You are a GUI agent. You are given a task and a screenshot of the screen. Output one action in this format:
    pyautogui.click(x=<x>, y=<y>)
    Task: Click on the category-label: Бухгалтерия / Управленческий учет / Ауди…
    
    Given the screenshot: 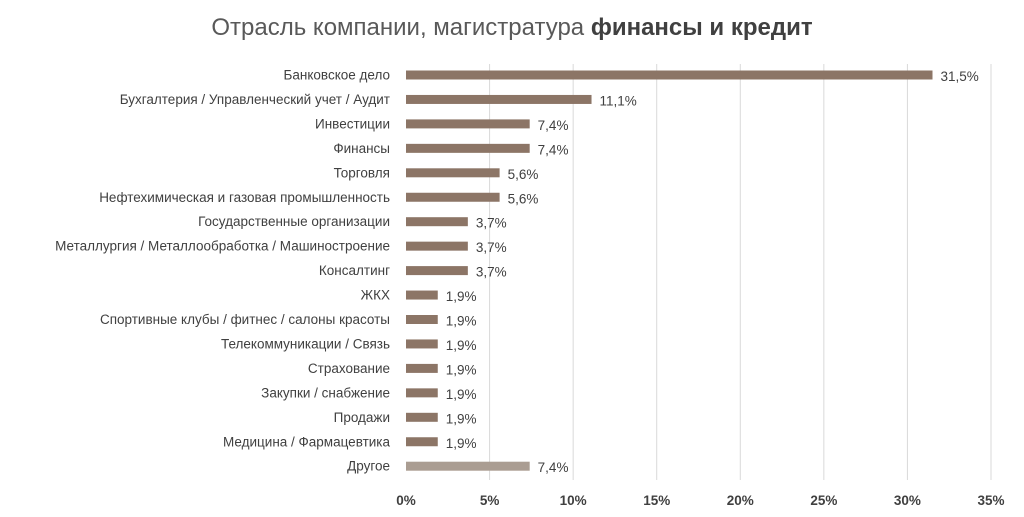 What is the action you would take?
    pyautogui.click(x=255, y=99)
    